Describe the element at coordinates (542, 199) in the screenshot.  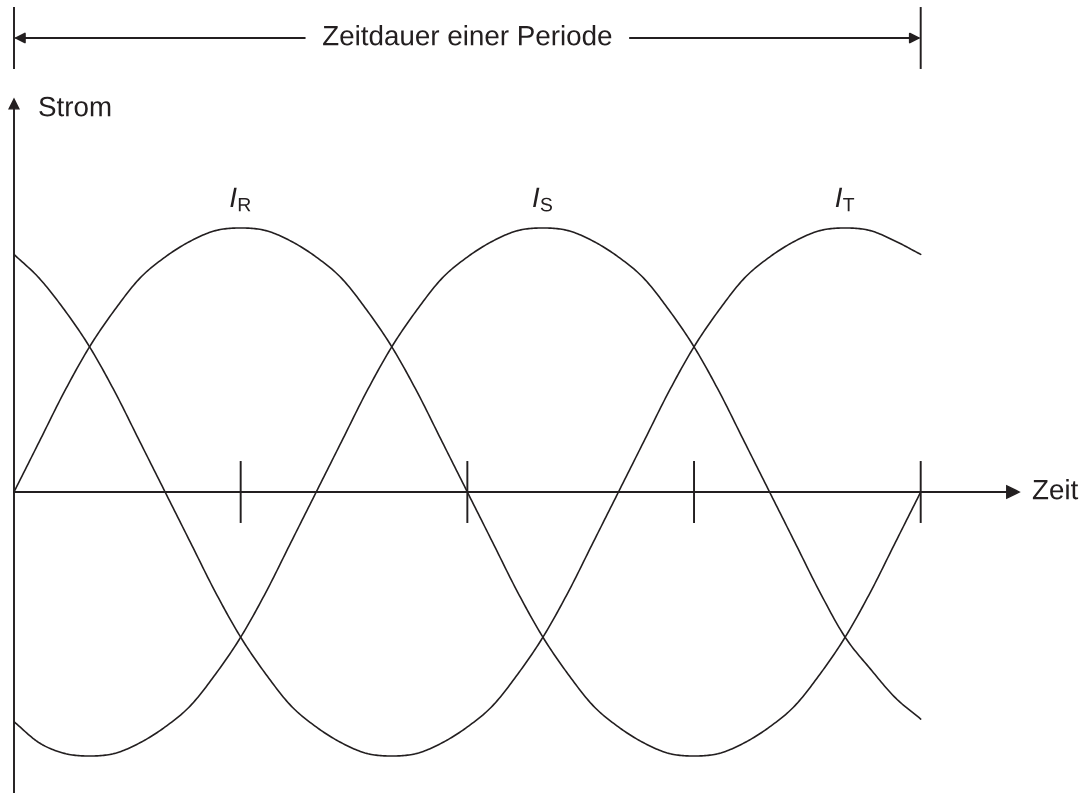
I see `series-label: I$_{S}$` at that location.